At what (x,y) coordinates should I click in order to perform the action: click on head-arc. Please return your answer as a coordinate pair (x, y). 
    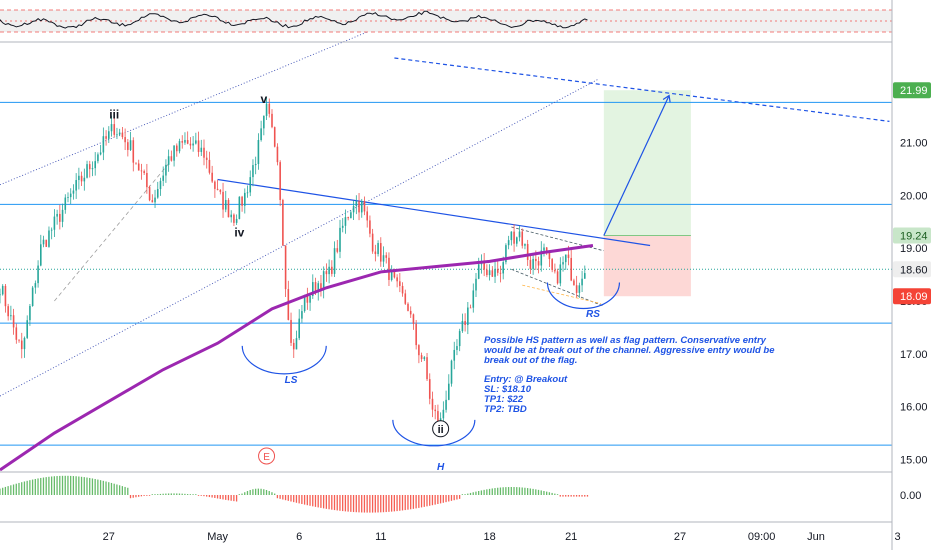
    Looking at the image, I should click on (434, 433).